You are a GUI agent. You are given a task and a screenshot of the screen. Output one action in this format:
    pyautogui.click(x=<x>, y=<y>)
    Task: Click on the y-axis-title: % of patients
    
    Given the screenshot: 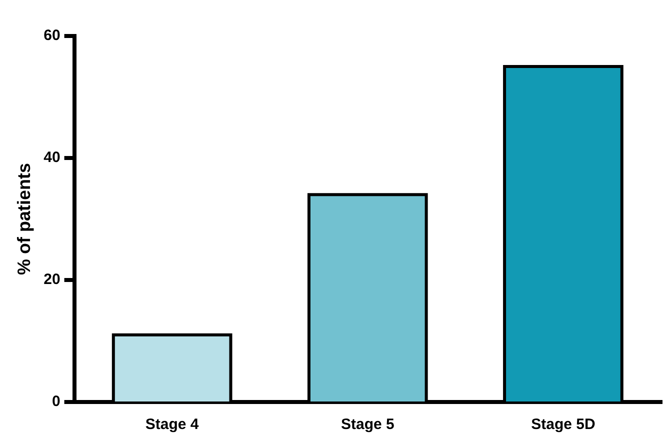 What is the action you would take?
    pyautogui.click(x=24, y=219)
    